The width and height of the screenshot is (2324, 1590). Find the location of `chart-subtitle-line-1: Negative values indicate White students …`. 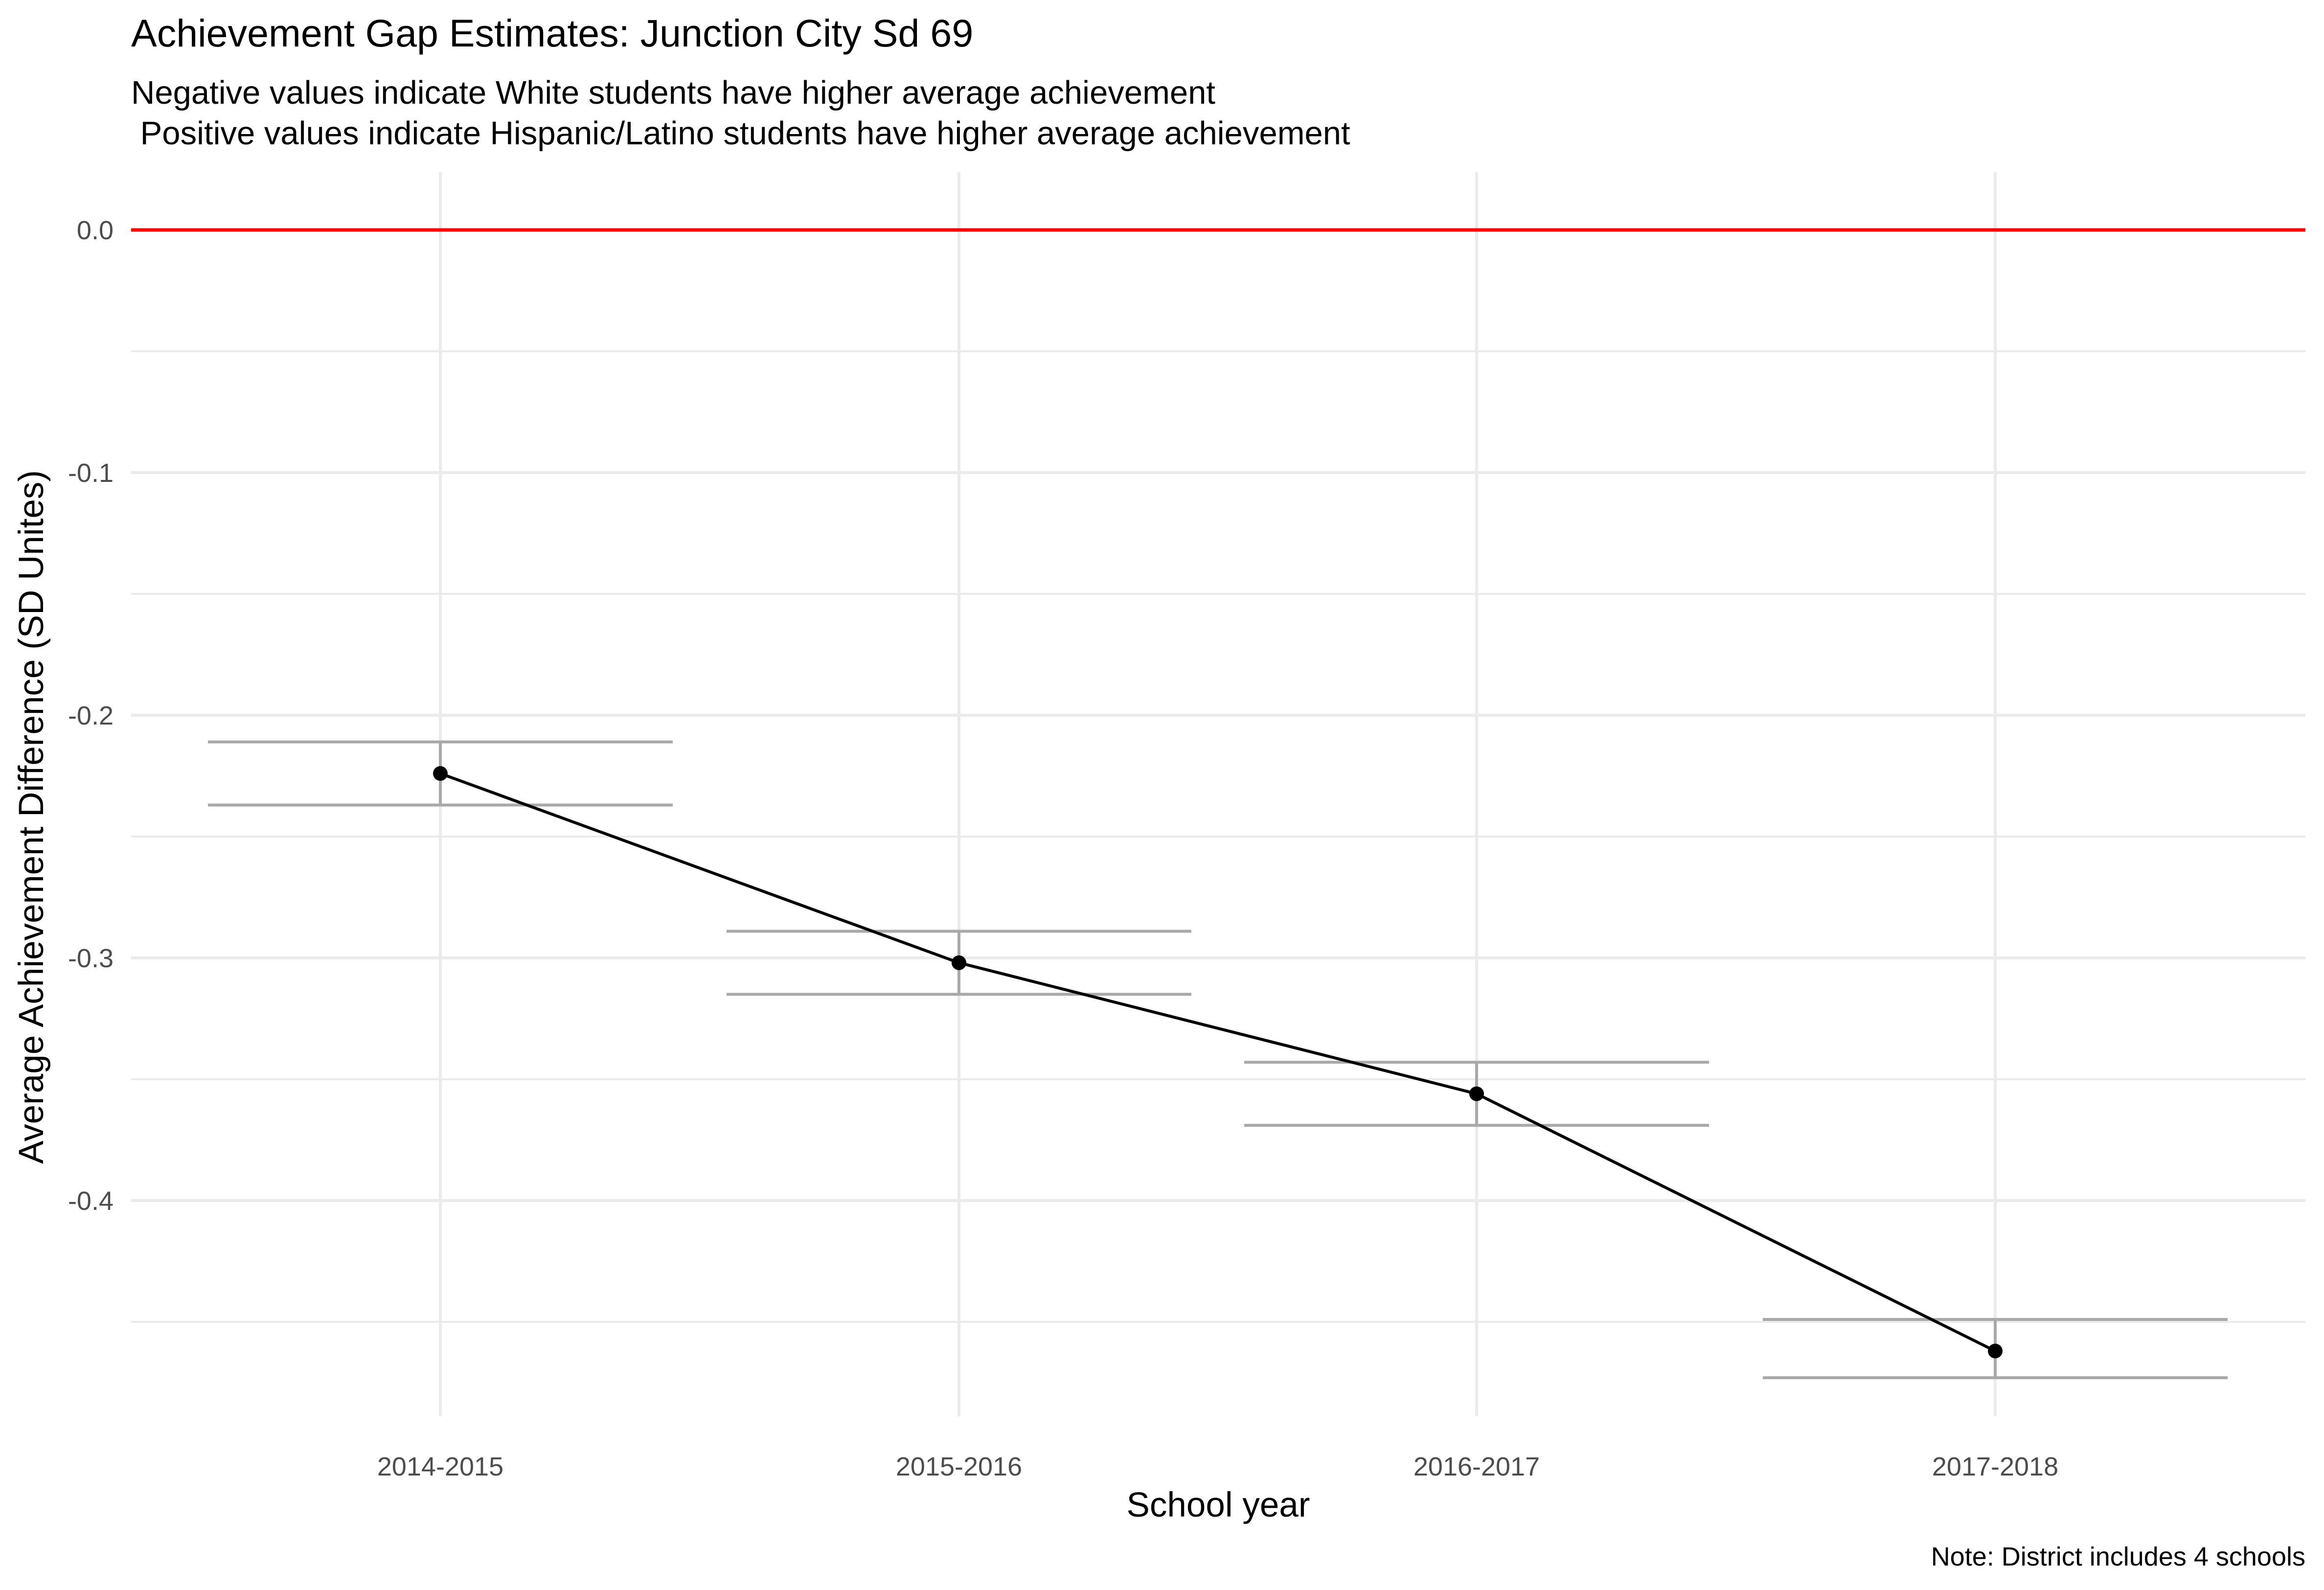

chart-subtitle-line-1: Negative values indicate White students … is located at coordinates (673, 93).